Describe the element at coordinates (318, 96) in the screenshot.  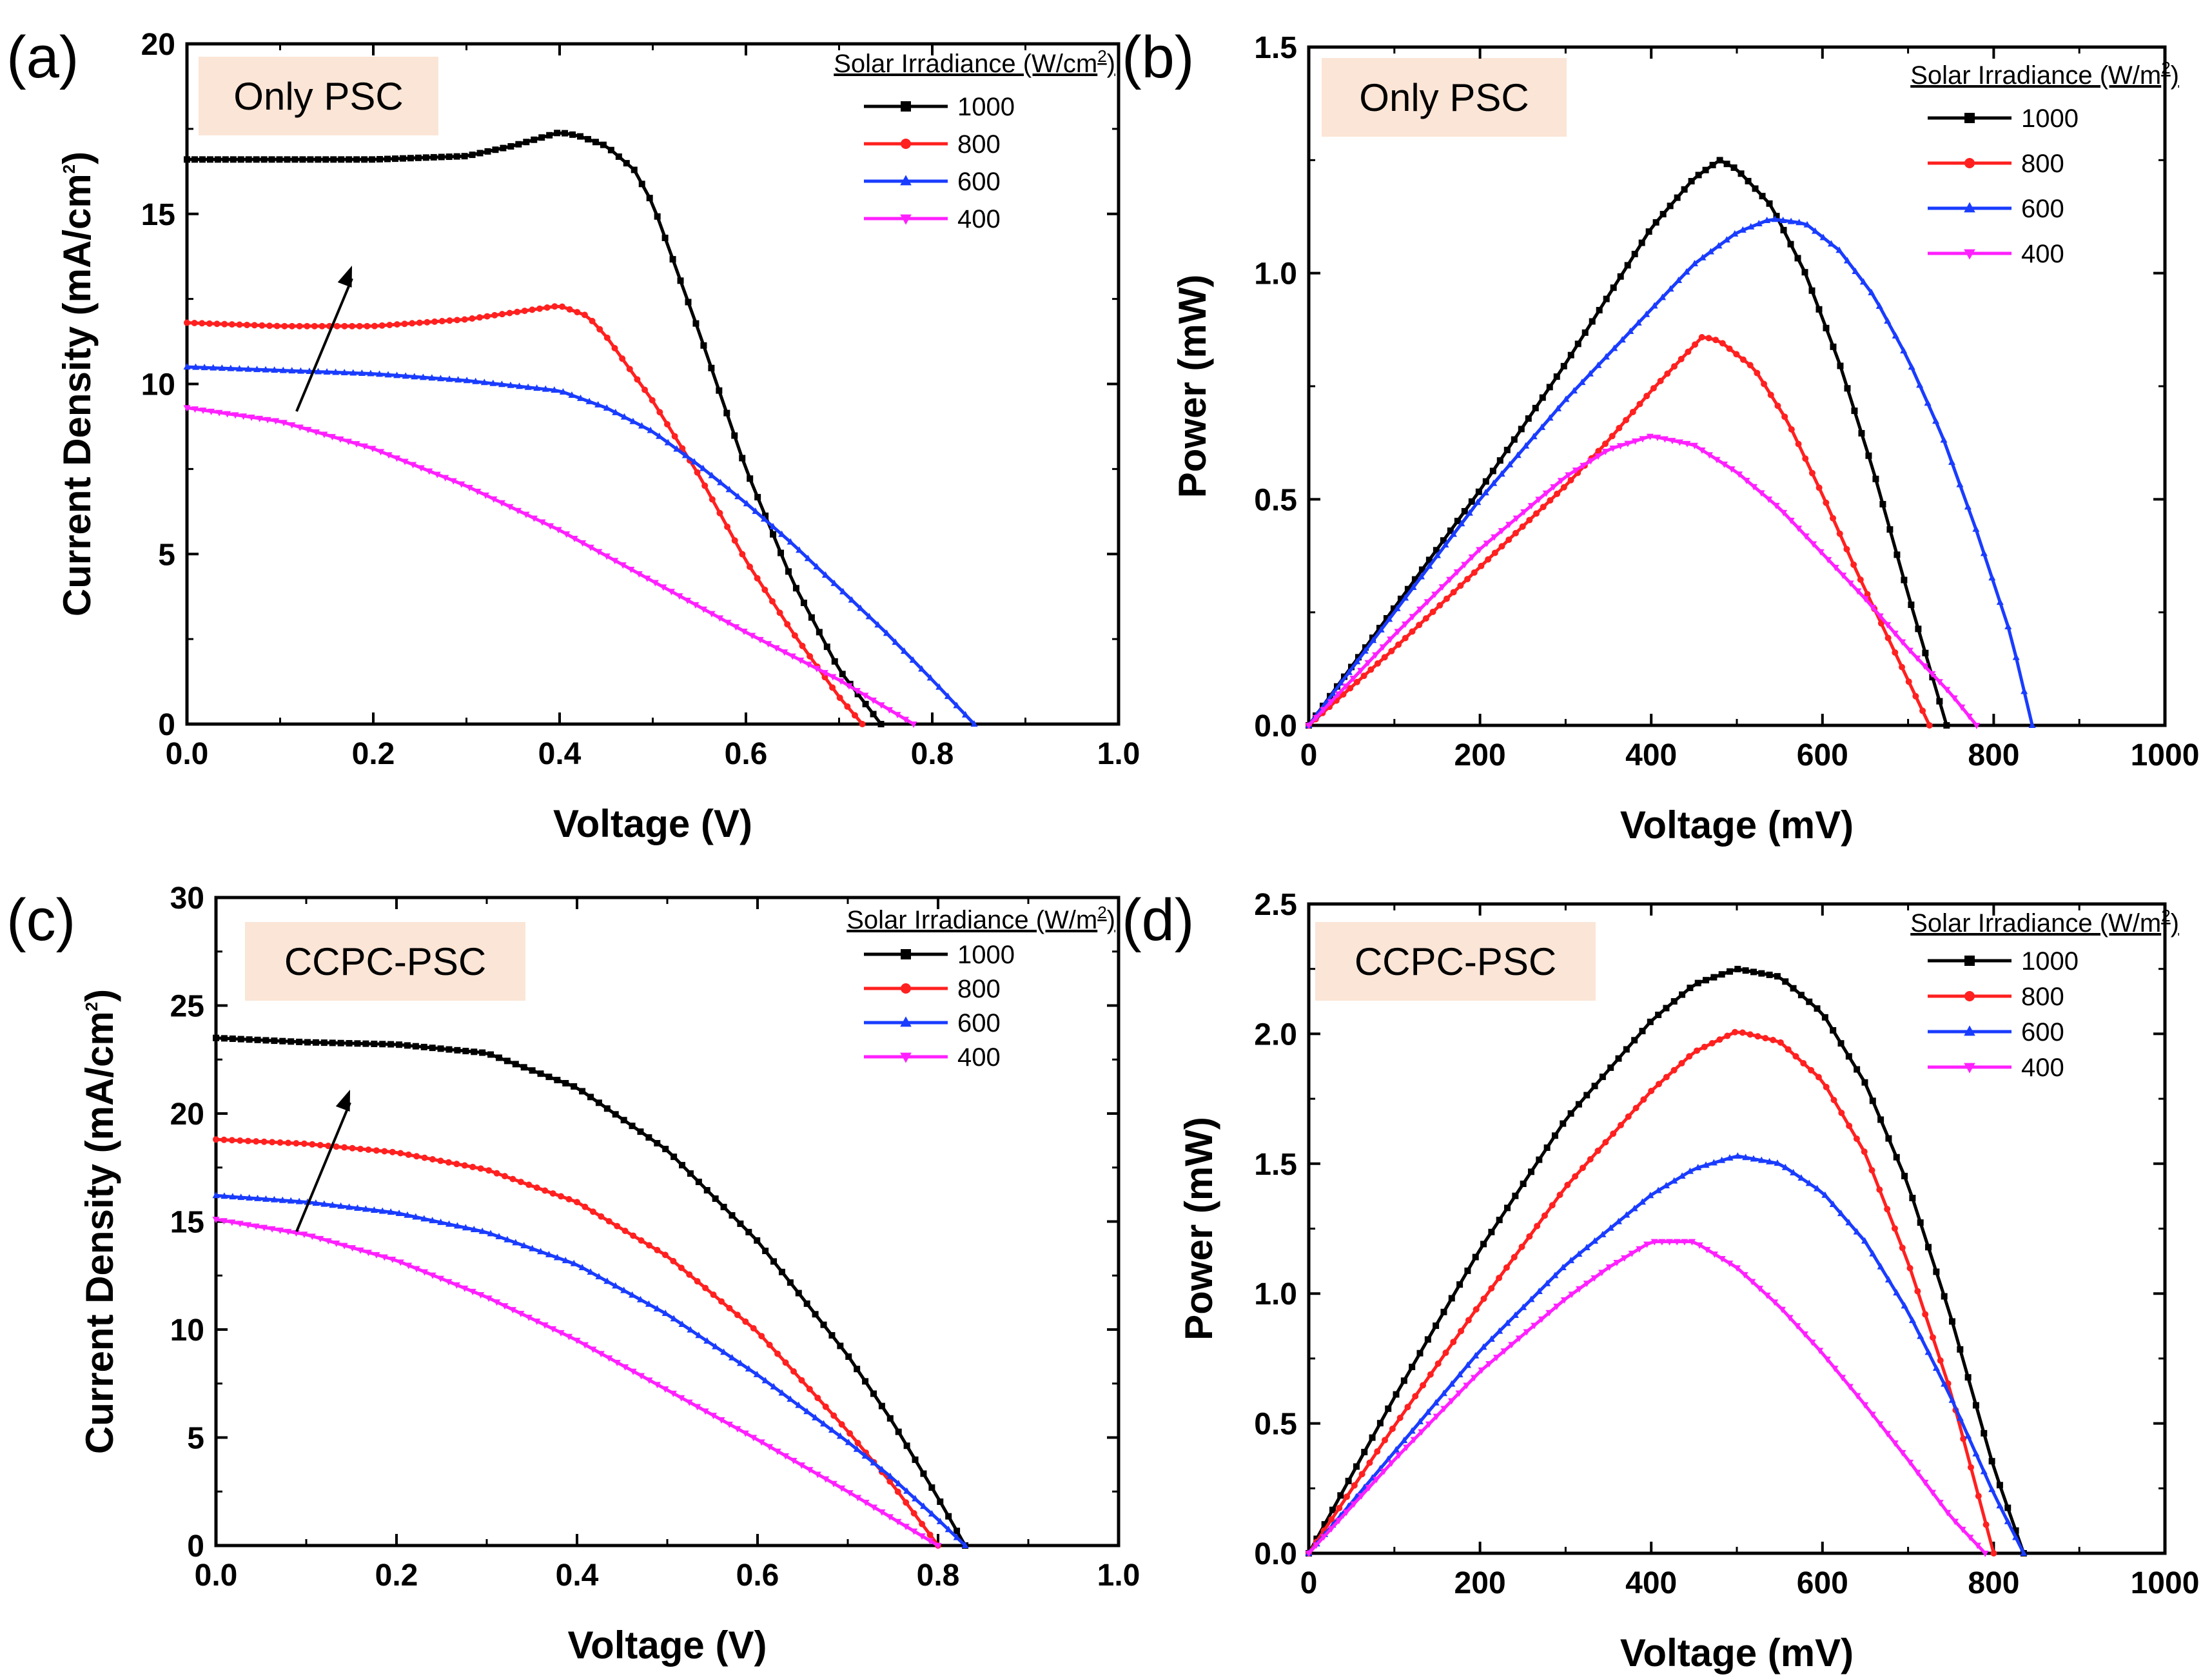
I see `tag-label: Only PSC` at that location.